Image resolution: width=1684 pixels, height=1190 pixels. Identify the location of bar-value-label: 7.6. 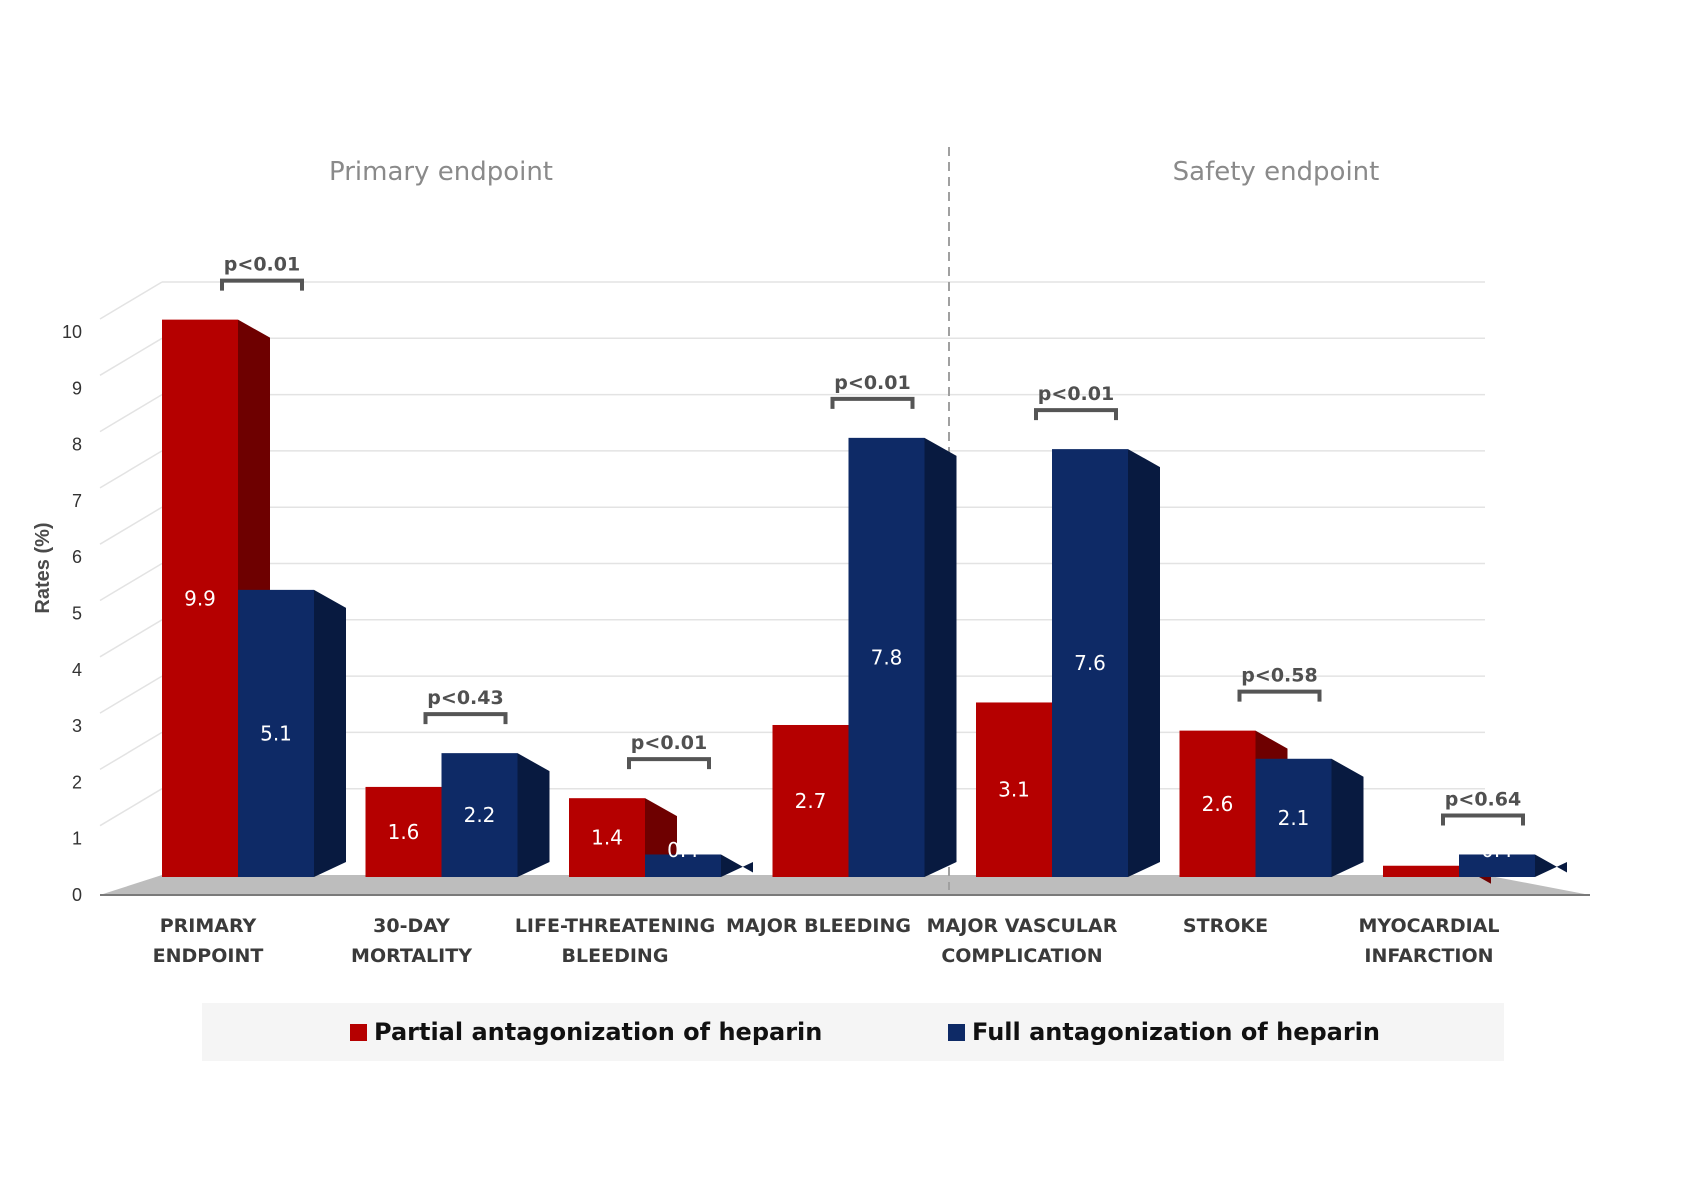
(1090, 663).